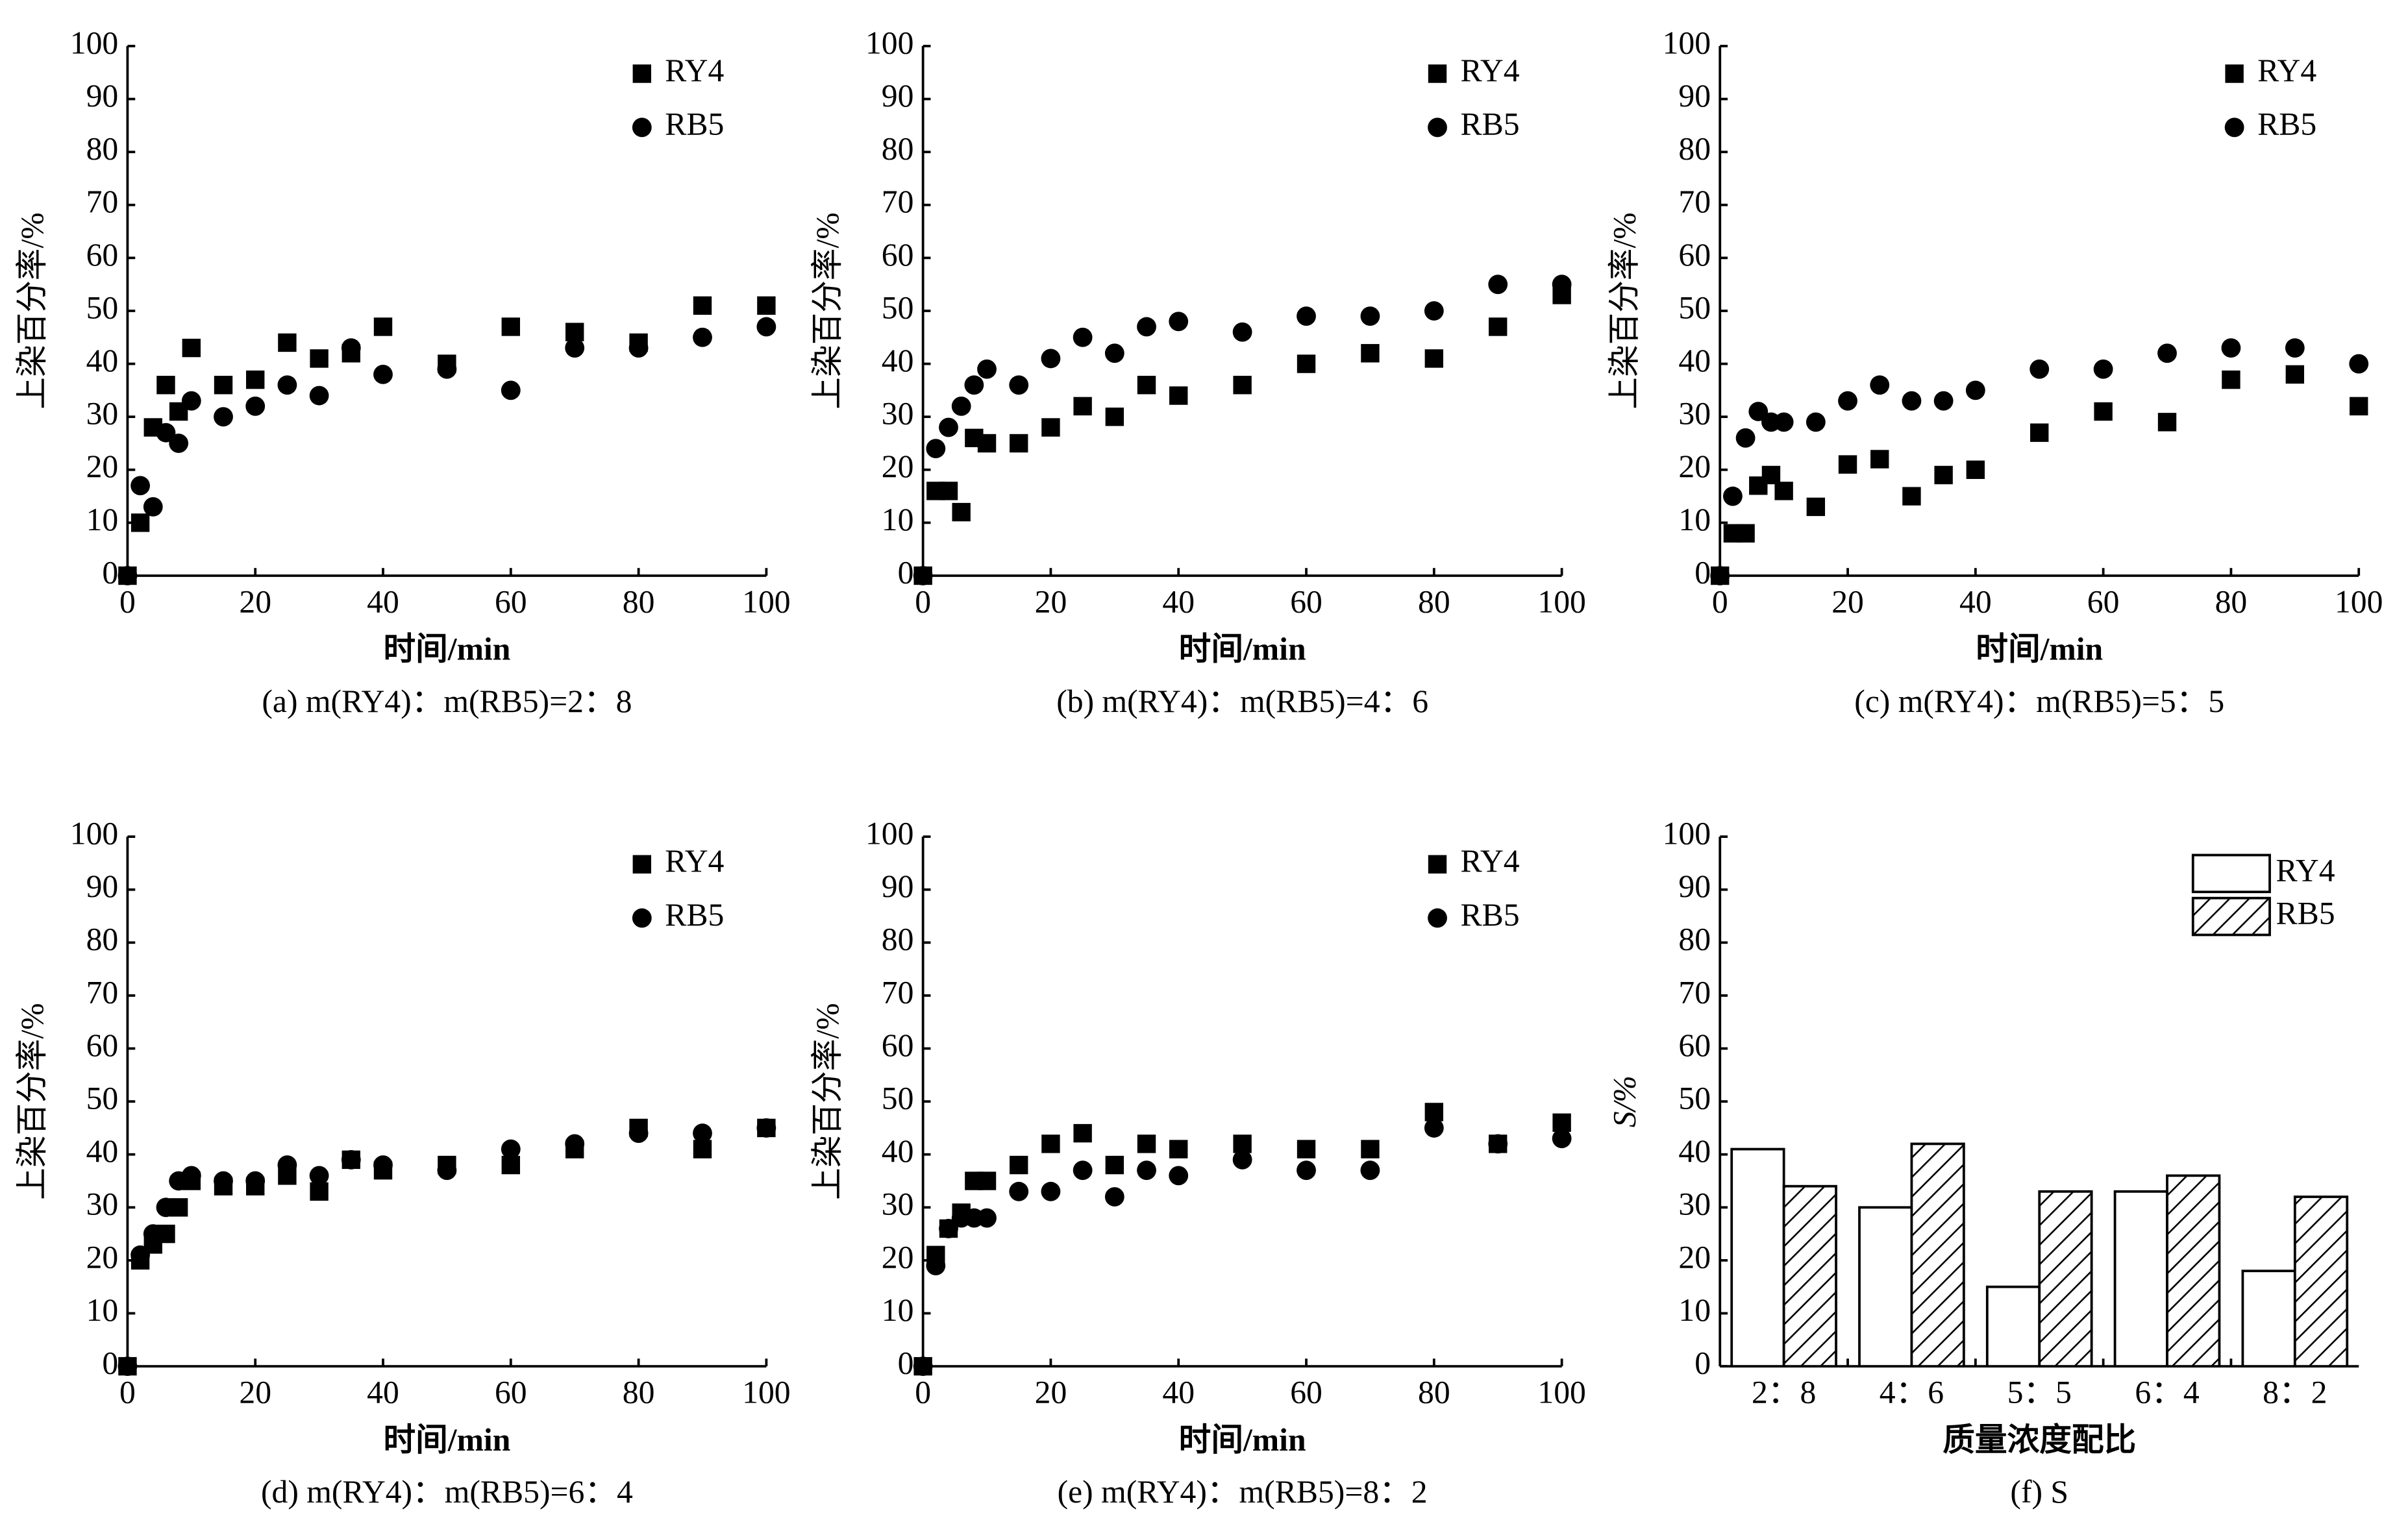  I want to click on y-tick-label: 70, so click(898, 992).